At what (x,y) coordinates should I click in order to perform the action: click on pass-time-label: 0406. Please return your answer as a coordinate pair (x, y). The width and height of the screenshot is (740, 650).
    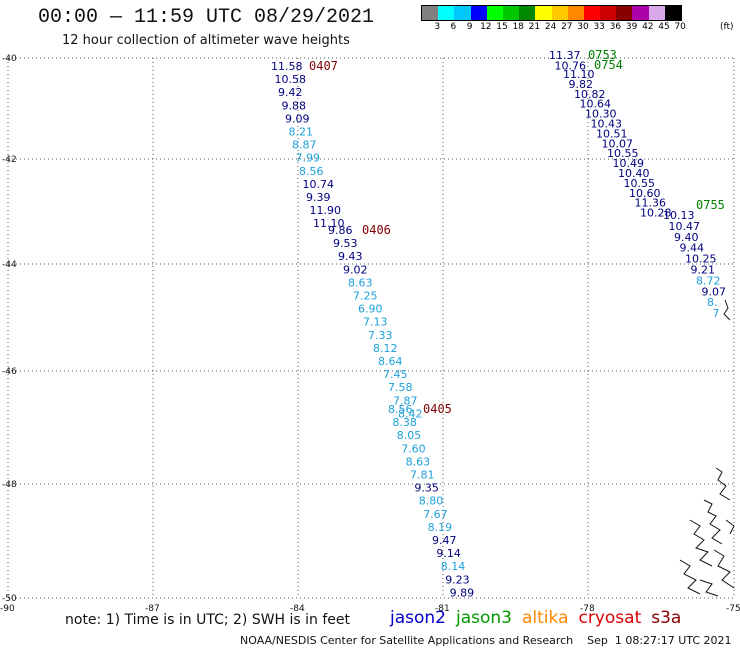
    Looking at the image, I should click on (376, 230).